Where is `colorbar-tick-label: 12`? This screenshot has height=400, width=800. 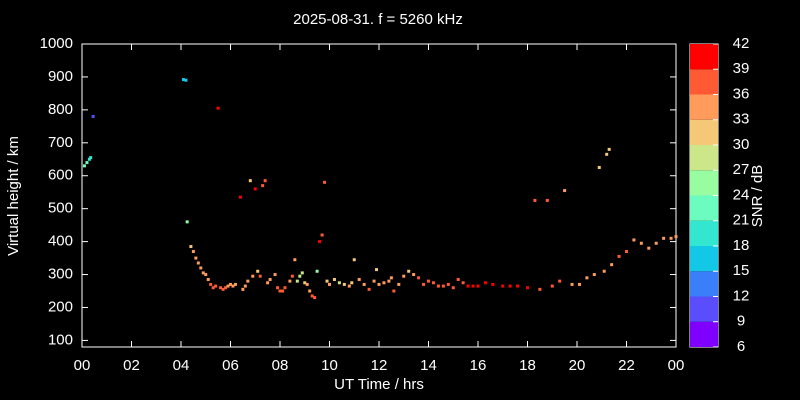 colorbar-tick-label: 12 is located at coordinates (741, 295).